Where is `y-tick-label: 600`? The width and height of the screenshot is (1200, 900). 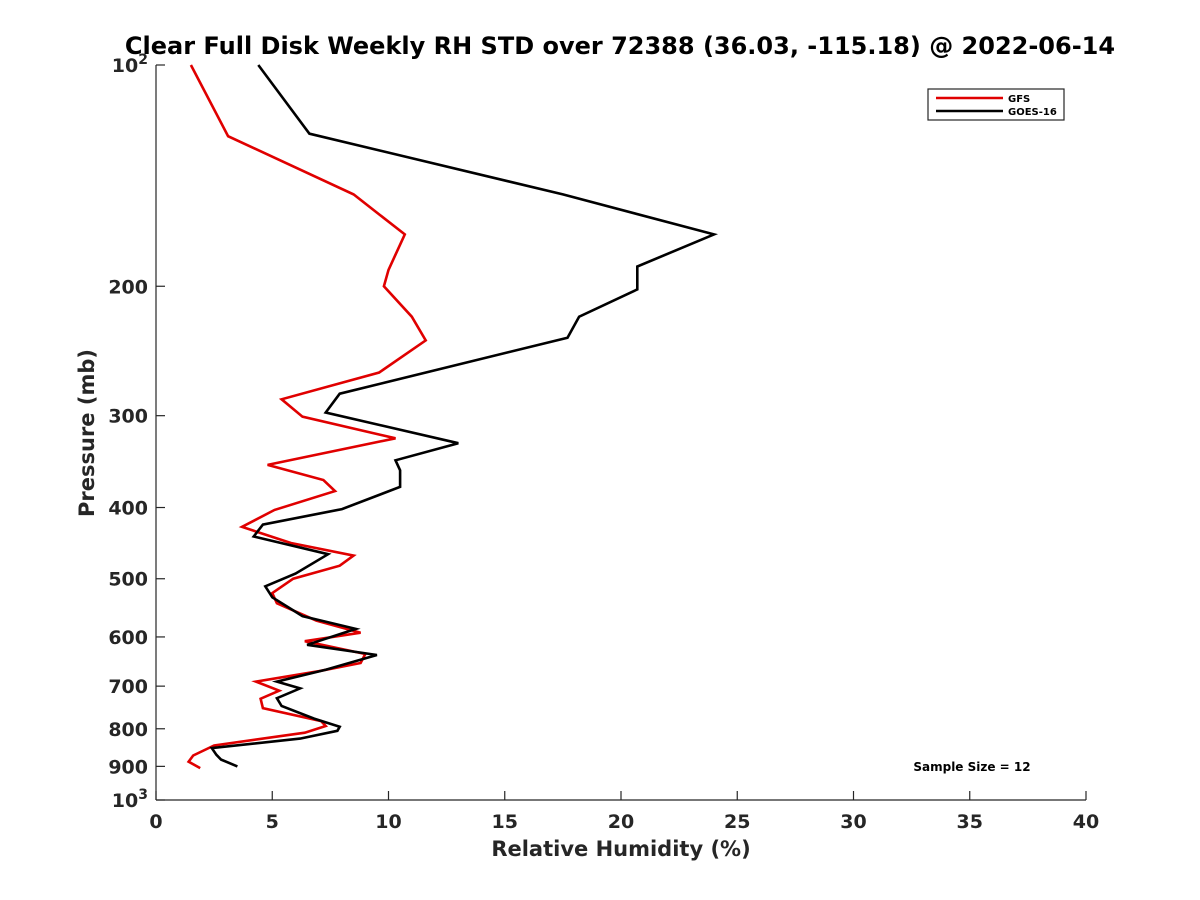 y-tick-label: 600 is located at coordinates (128, 638).